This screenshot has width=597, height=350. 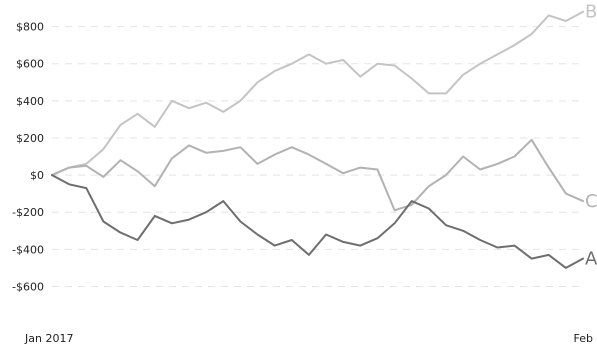 I want to click on y-tick-label: -$600, so click(x=28, y=286).